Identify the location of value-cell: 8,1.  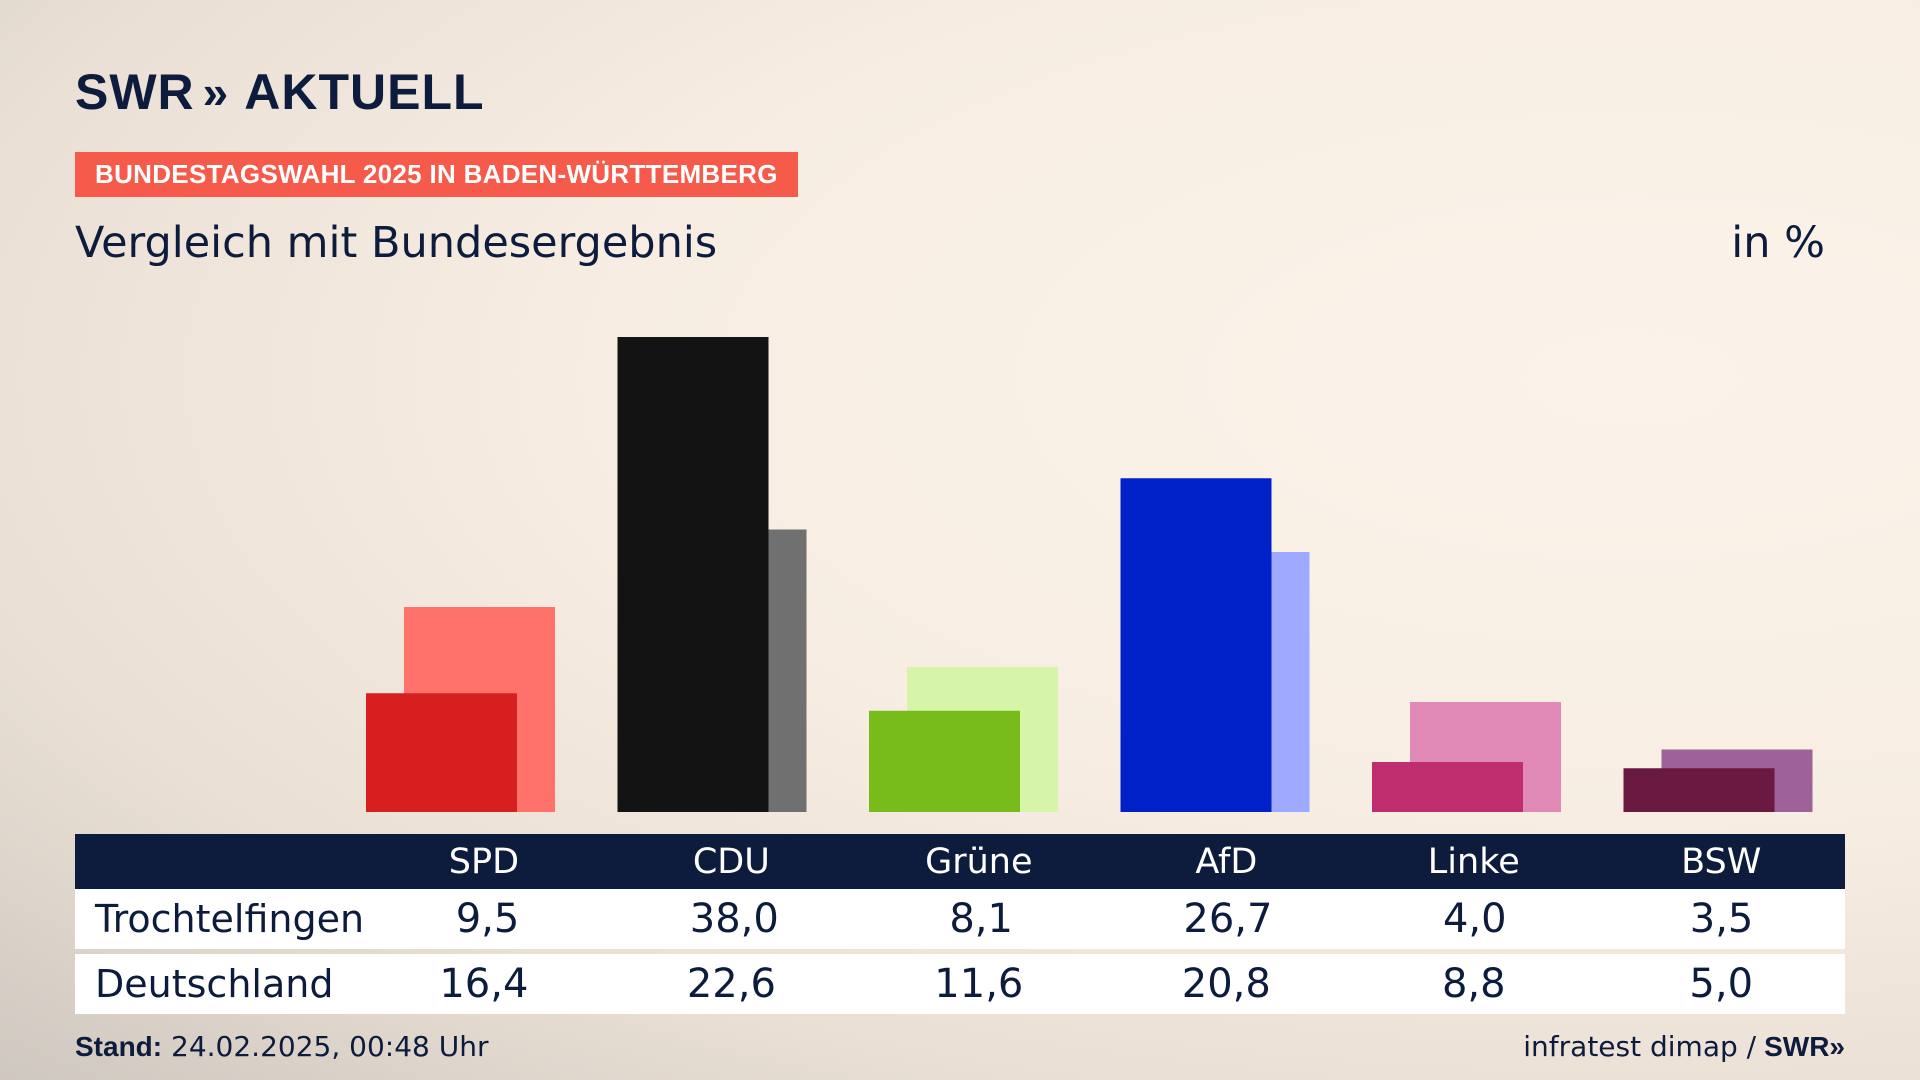
(981, 919).